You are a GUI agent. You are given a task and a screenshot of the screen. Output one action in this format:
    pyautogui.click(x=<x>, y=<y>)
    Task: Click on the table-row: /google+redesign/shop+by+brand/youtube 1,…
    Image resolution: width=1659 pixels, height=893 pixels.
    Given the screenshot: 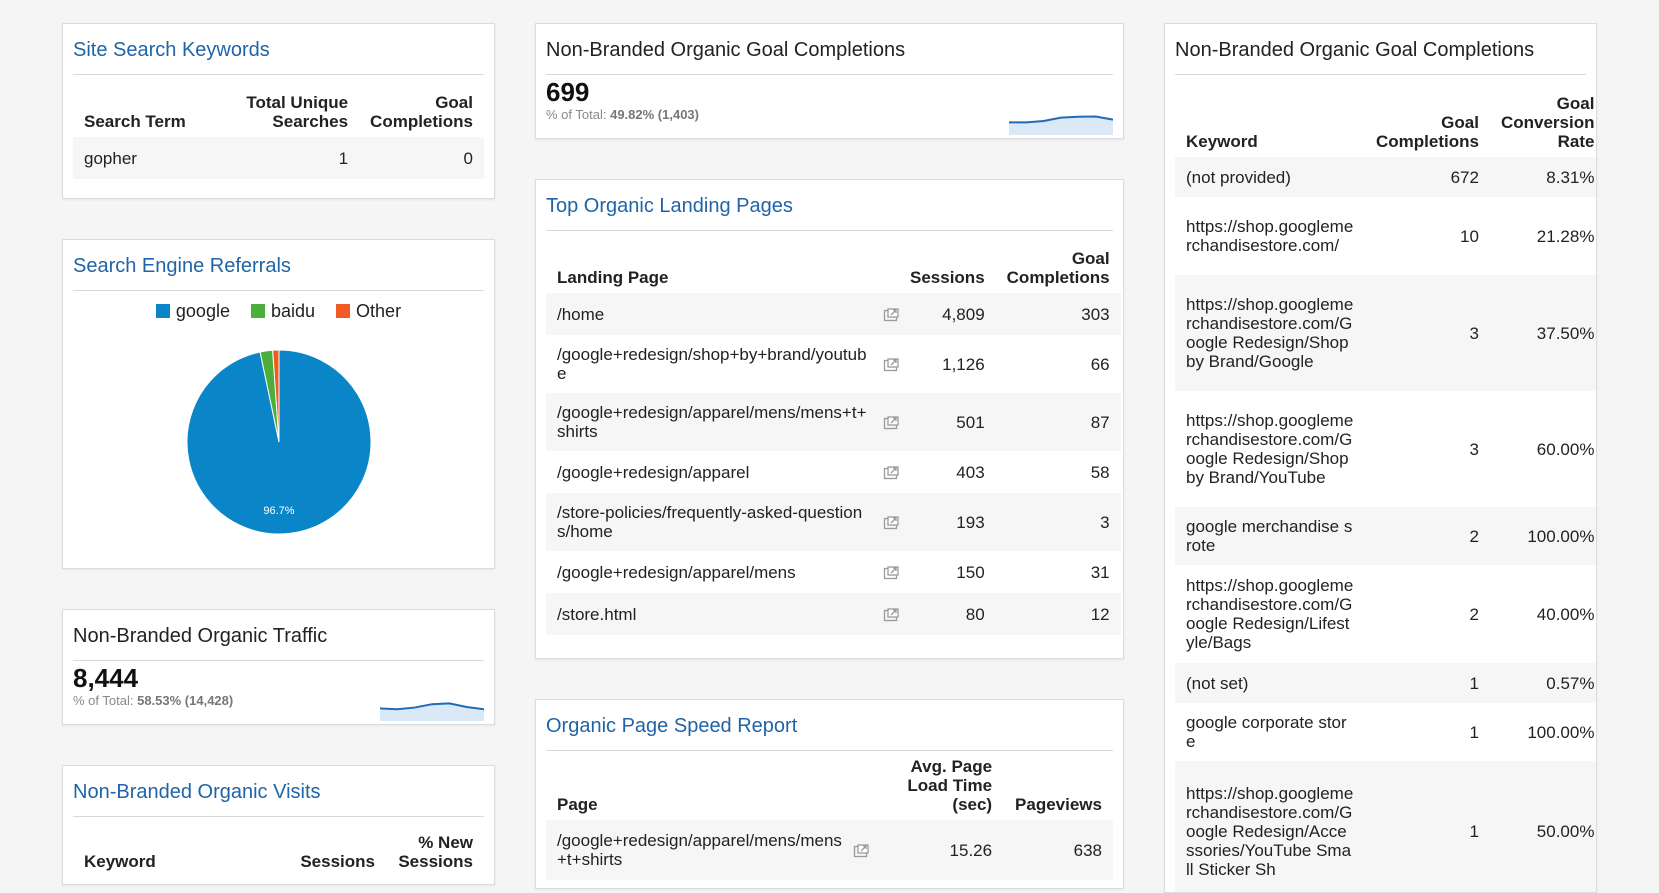 What is the action you would take?
    pyautogui.click(x=833, y=364)
    